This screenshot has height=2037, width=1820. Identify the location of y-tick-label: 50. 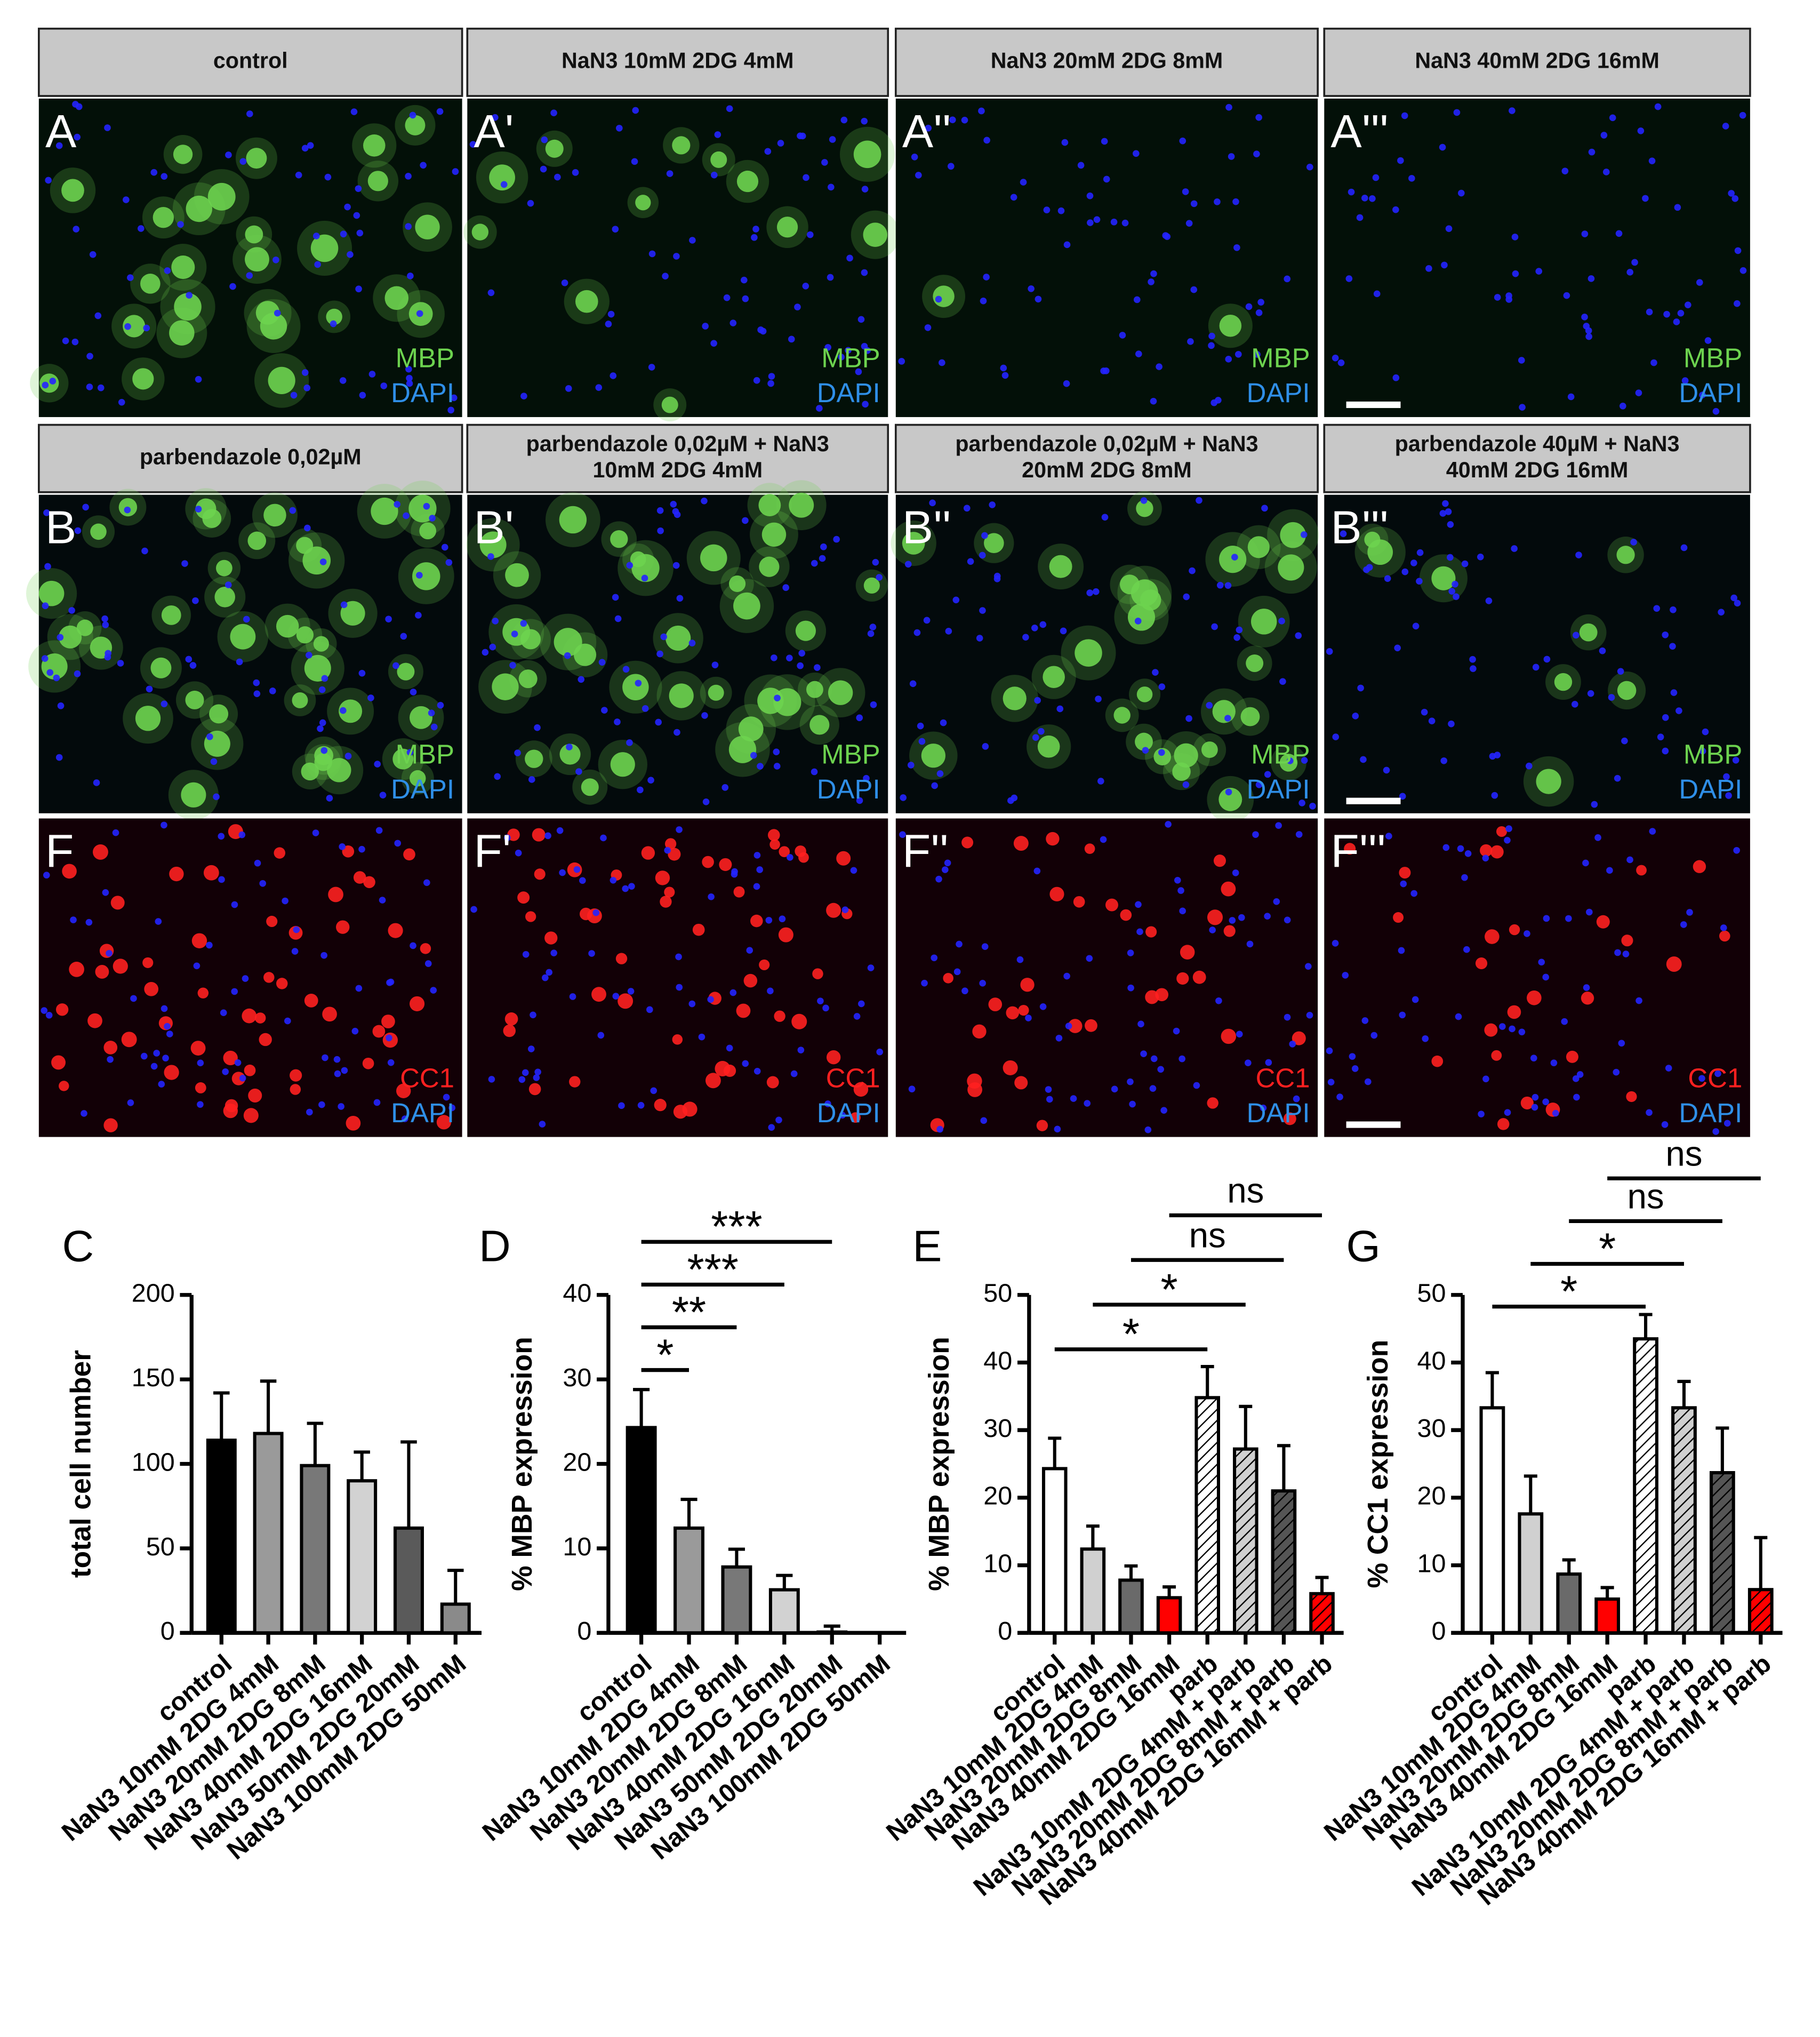
(1431, 1293).